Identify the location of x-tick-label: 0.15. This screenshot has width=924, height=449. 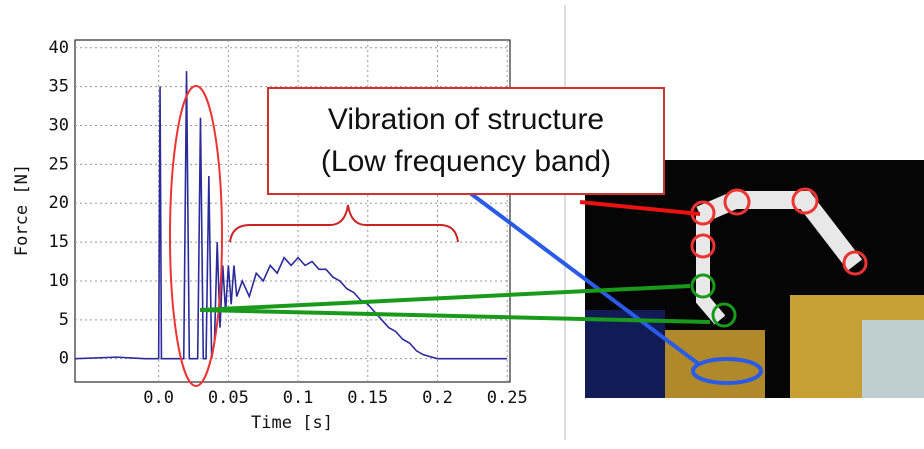
(367, 398).